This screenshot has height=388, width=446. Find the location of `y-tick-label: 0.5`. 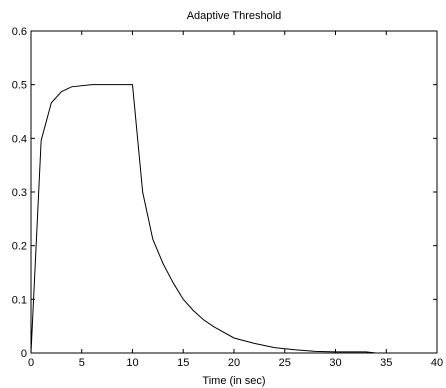

y-tick-label: 0.5 is located at coordinates (19, 86).